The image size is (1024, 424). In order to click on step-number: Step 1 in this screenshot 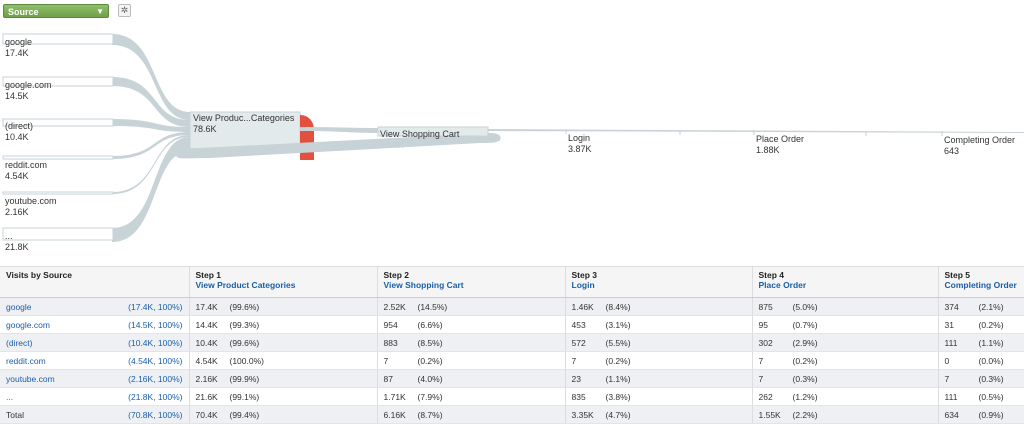, I will do `click(208, 275)`.